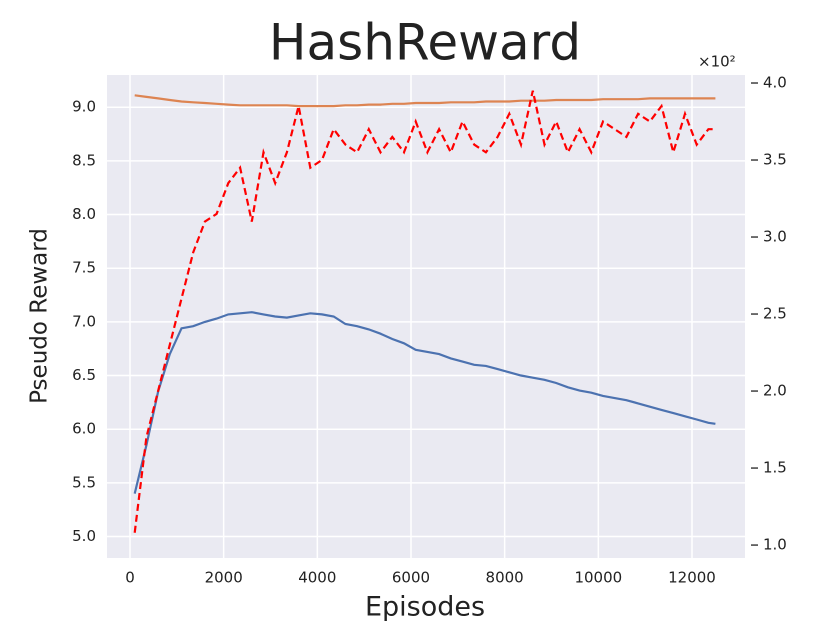 The height and width of the screenshot is (623, 830). I want to click on x-tick-label: 10000, so click(598, 578).